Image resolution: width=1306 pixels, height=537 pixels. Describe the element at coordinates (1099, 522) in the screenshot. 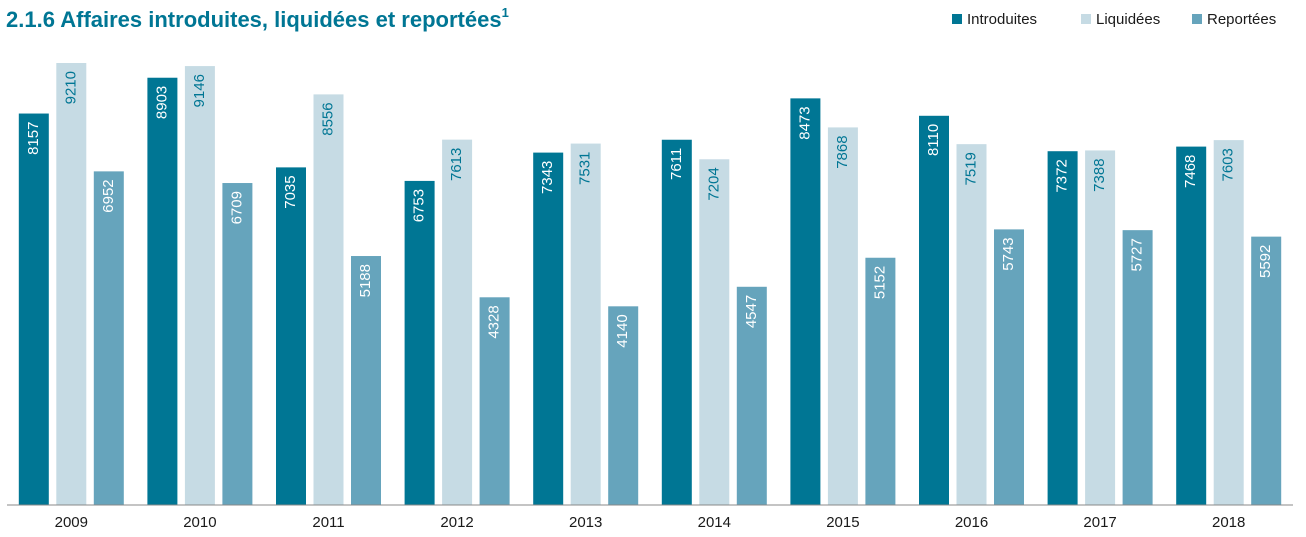

I see `x-tick-label: 2017` at that location.